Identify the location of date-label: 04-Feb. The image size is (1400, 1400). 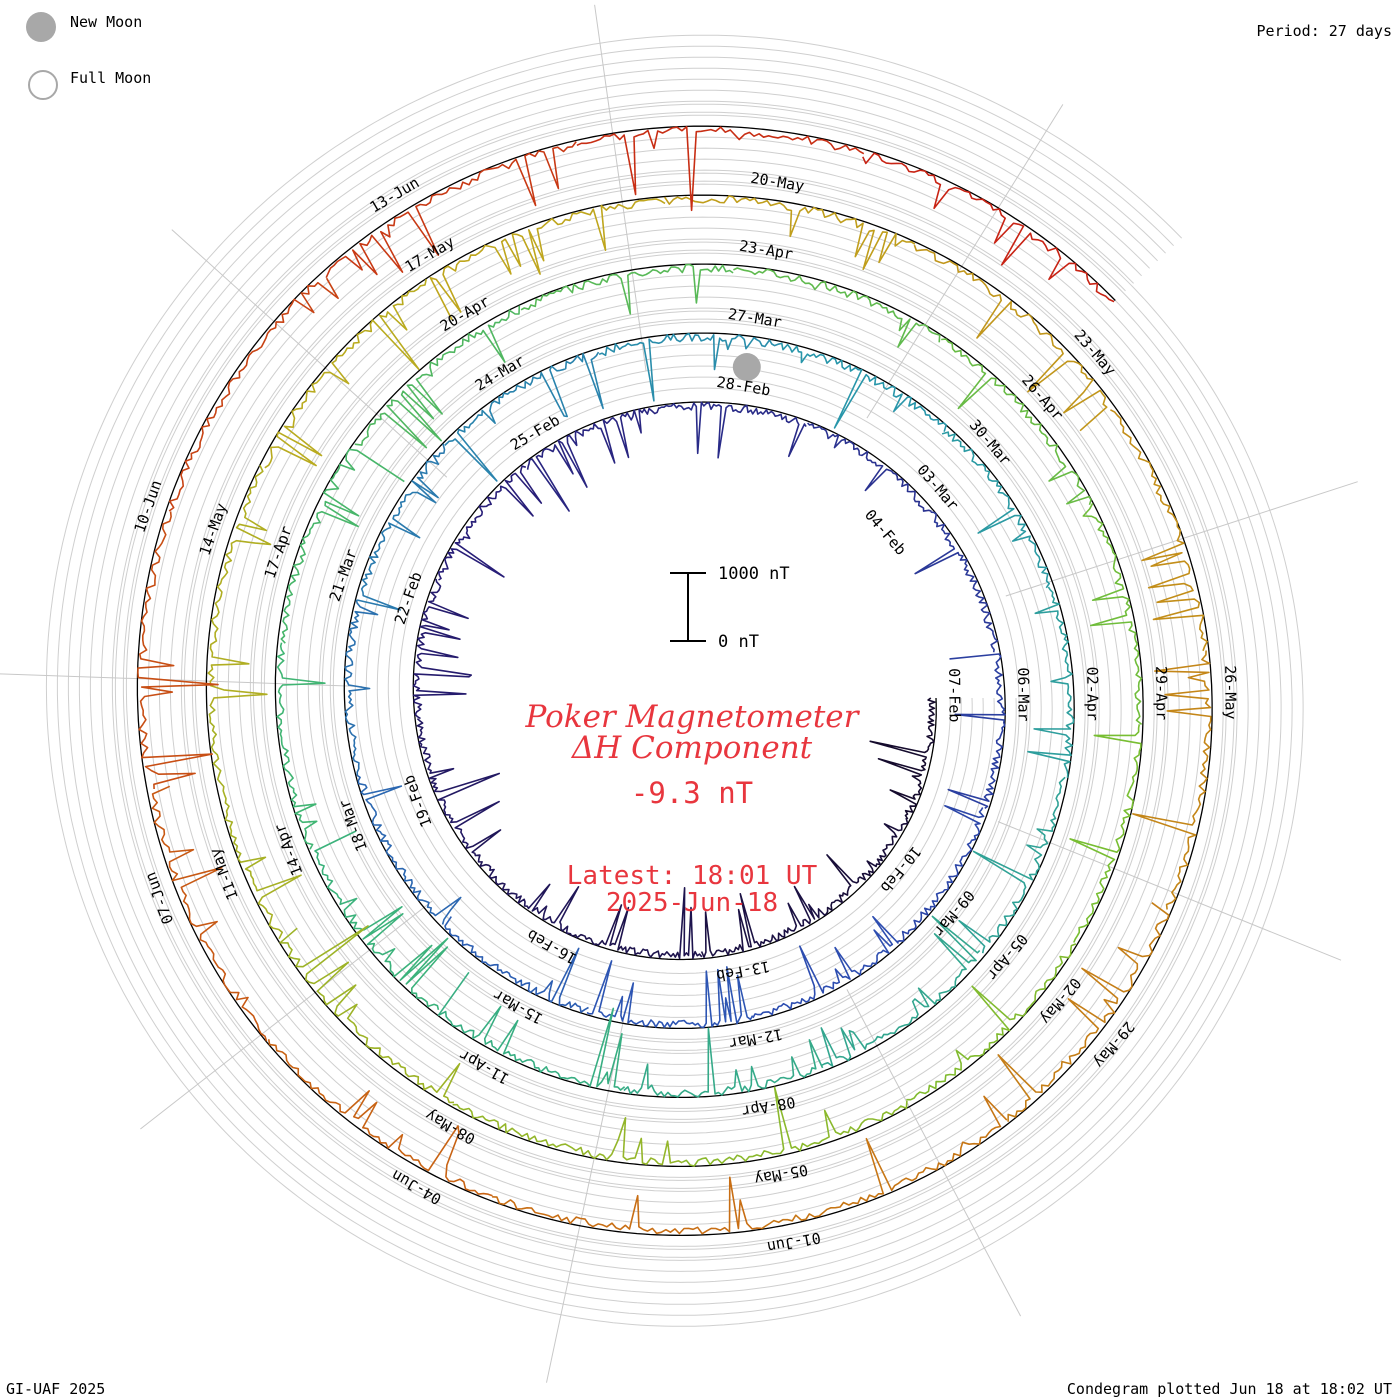
(885, 532).